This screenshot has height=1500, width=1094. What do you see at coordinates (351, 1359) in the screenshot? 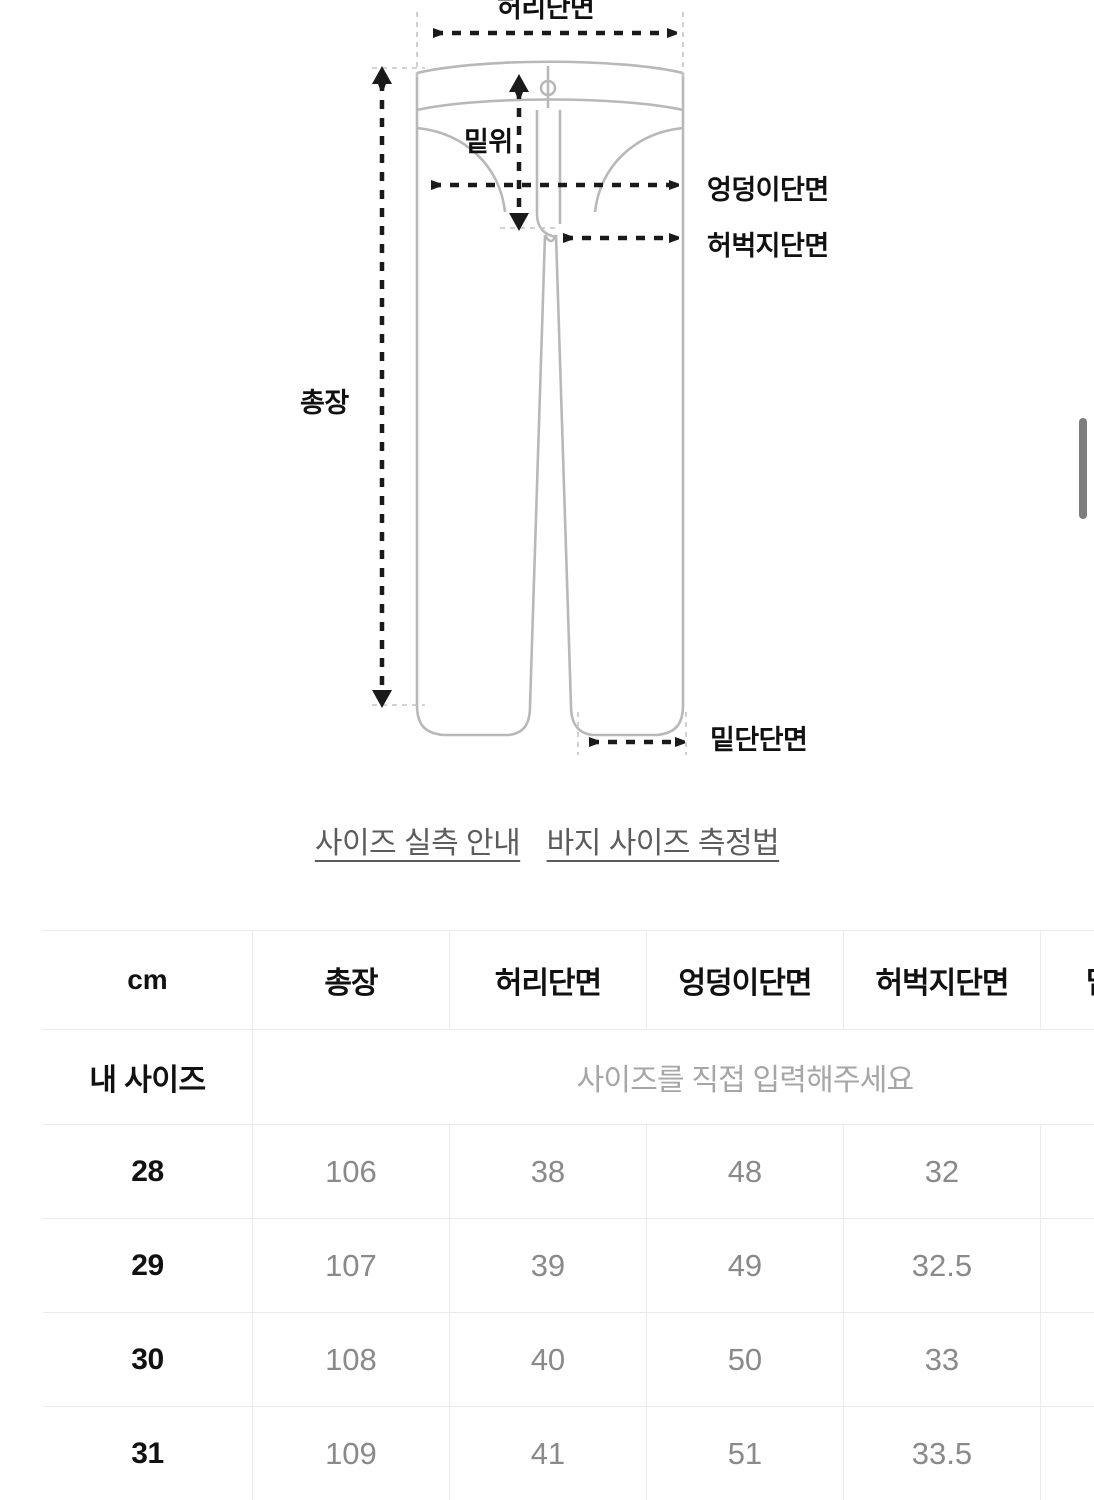
I see `cell-total-length: 108` at bounding box center [351, 1359].